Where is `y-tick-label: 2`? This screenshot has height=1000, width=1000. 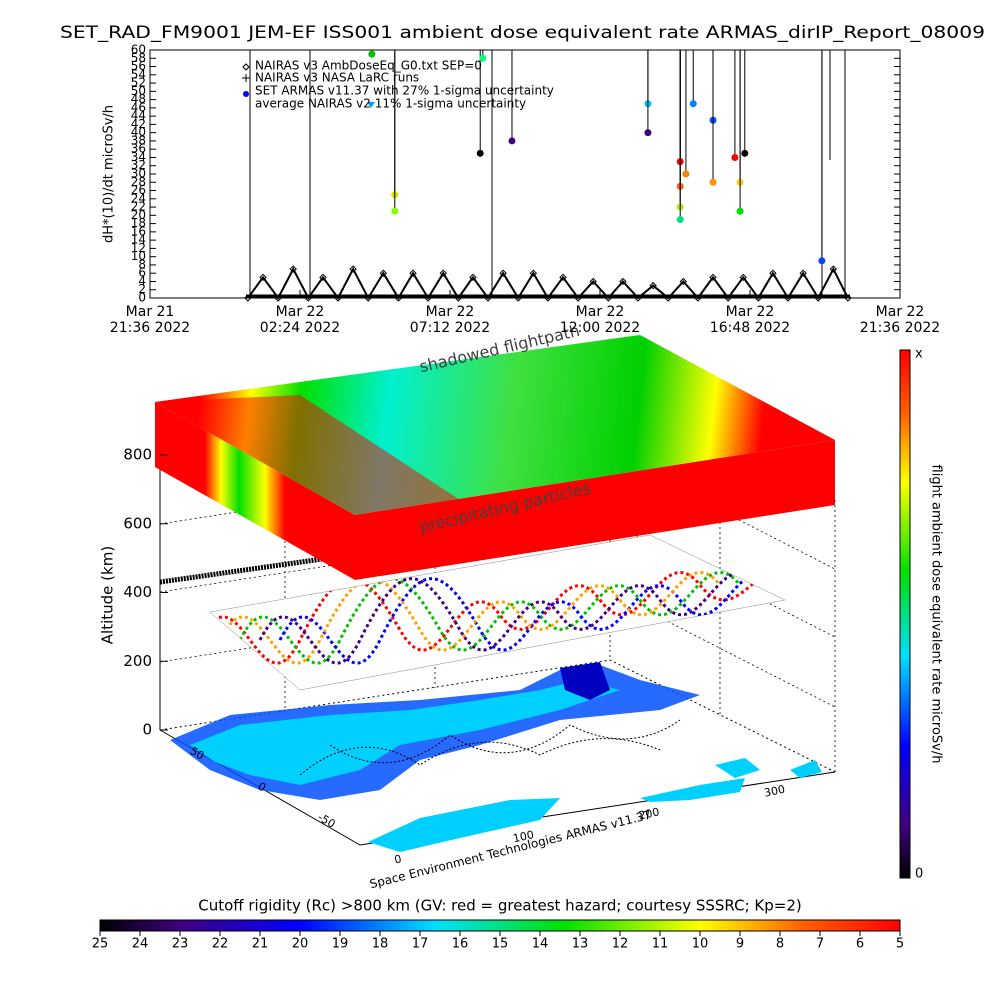
y-tick-label: 2 is located at coordinates (142, 289).